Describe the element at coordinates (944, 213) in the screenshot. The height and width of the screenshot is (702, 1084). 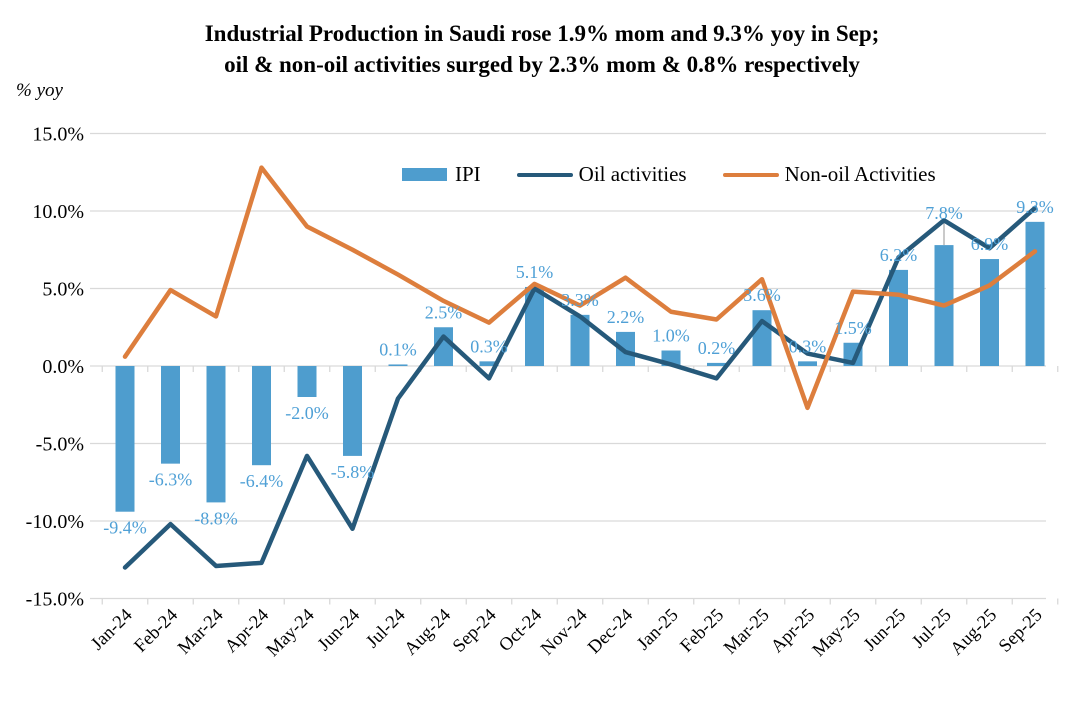
I see `bar-label: 7.8%` at that location.